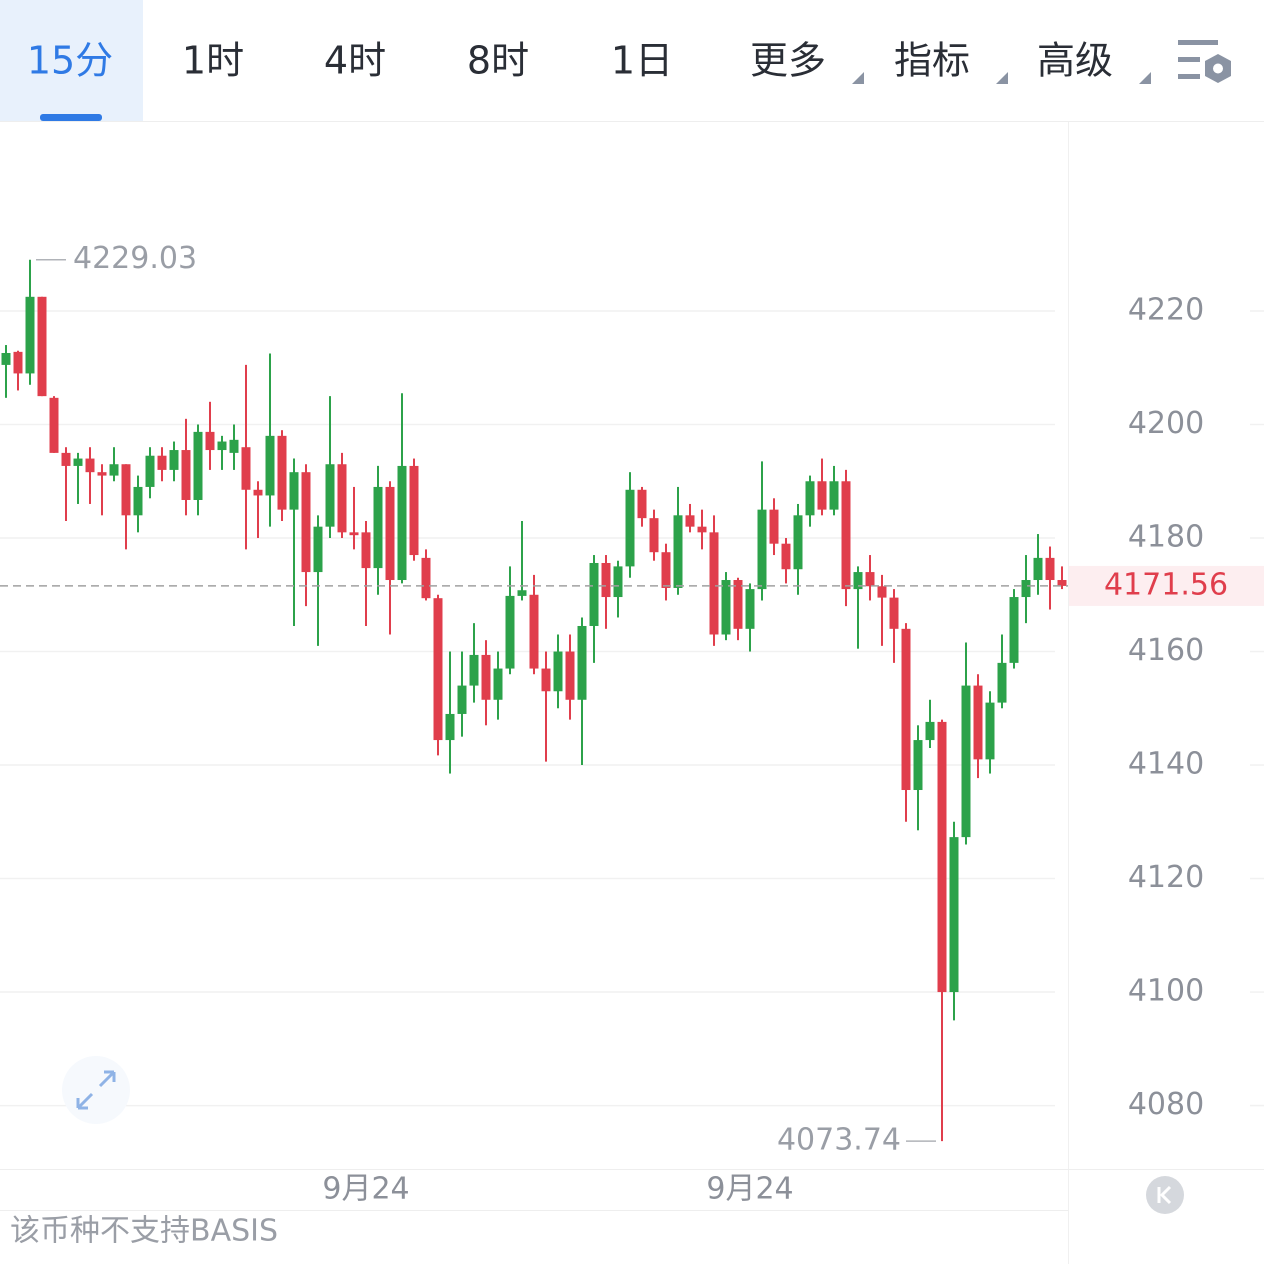 This screenshot has width=1264, height=1264. Describe the element at coordinates (839, 1140) in the screenshot. I see `low-marker-label: 4073.74` at that location.